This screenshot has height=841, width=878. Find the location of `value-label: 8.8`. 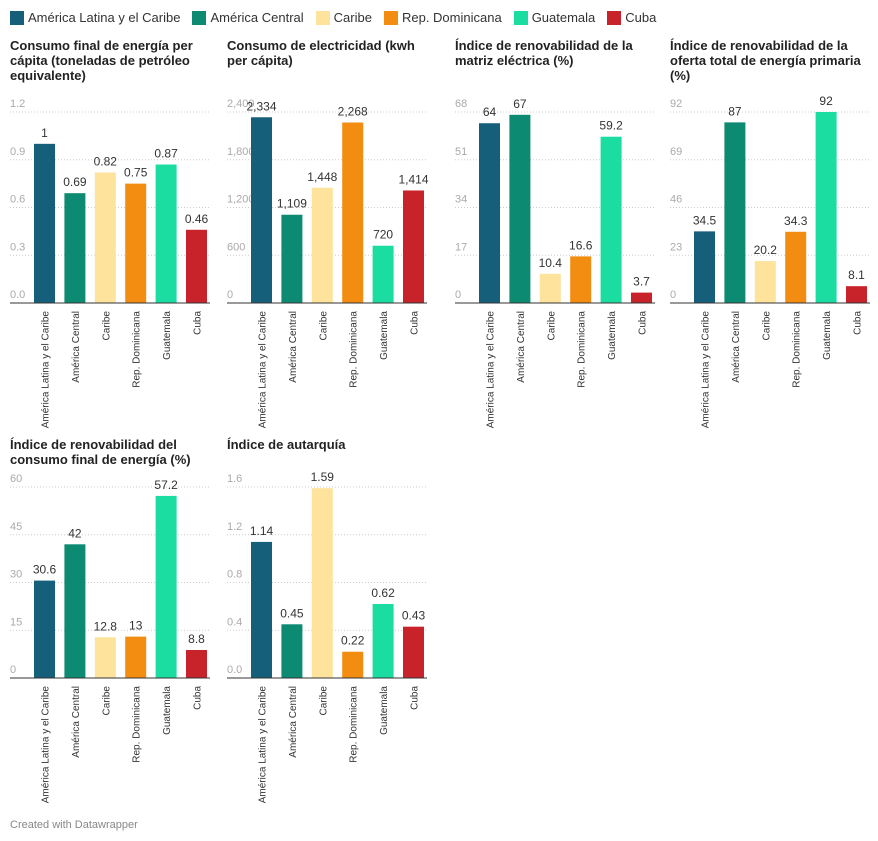

value-label: 8.8 is located at coordinates (196, 639).